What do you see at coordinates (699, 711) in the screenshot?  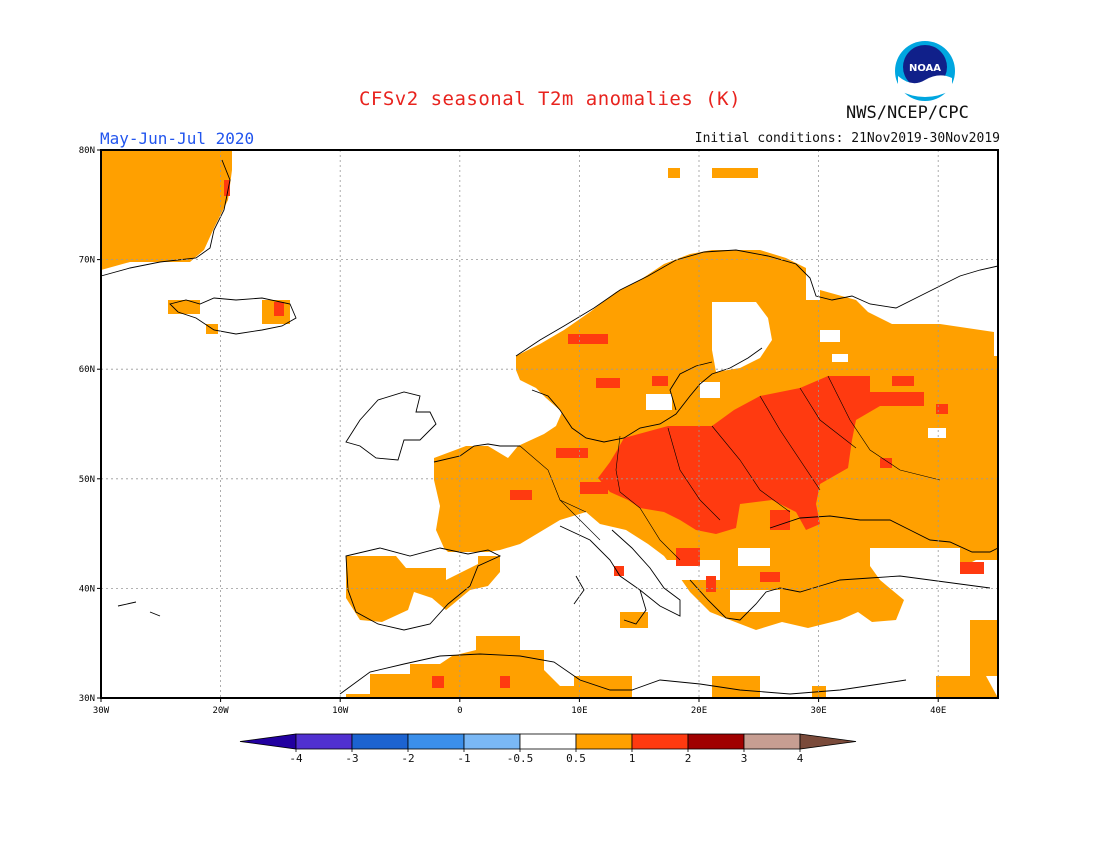 I see `lon-label: 20E` at bounding box center [699, 711].